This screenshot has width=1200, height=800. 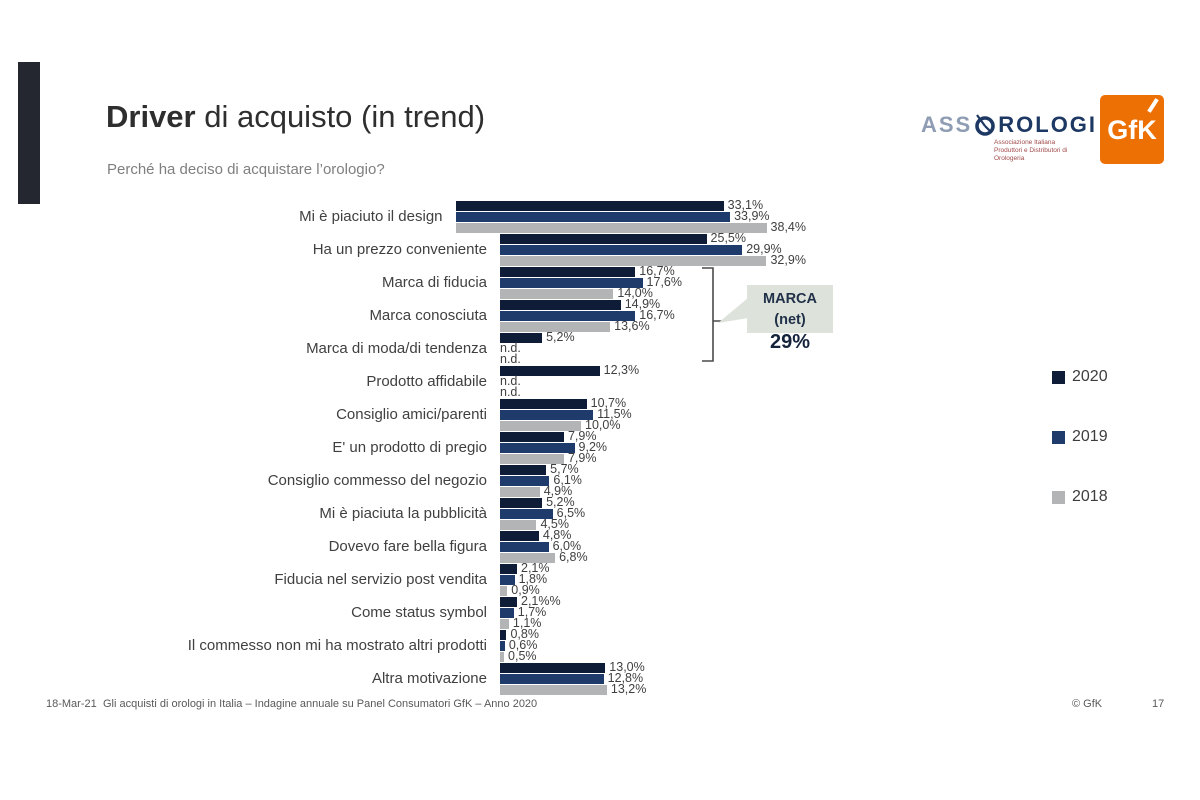 I want to click on bar-line-2019: 9,2%, so click(x=653, y=447).